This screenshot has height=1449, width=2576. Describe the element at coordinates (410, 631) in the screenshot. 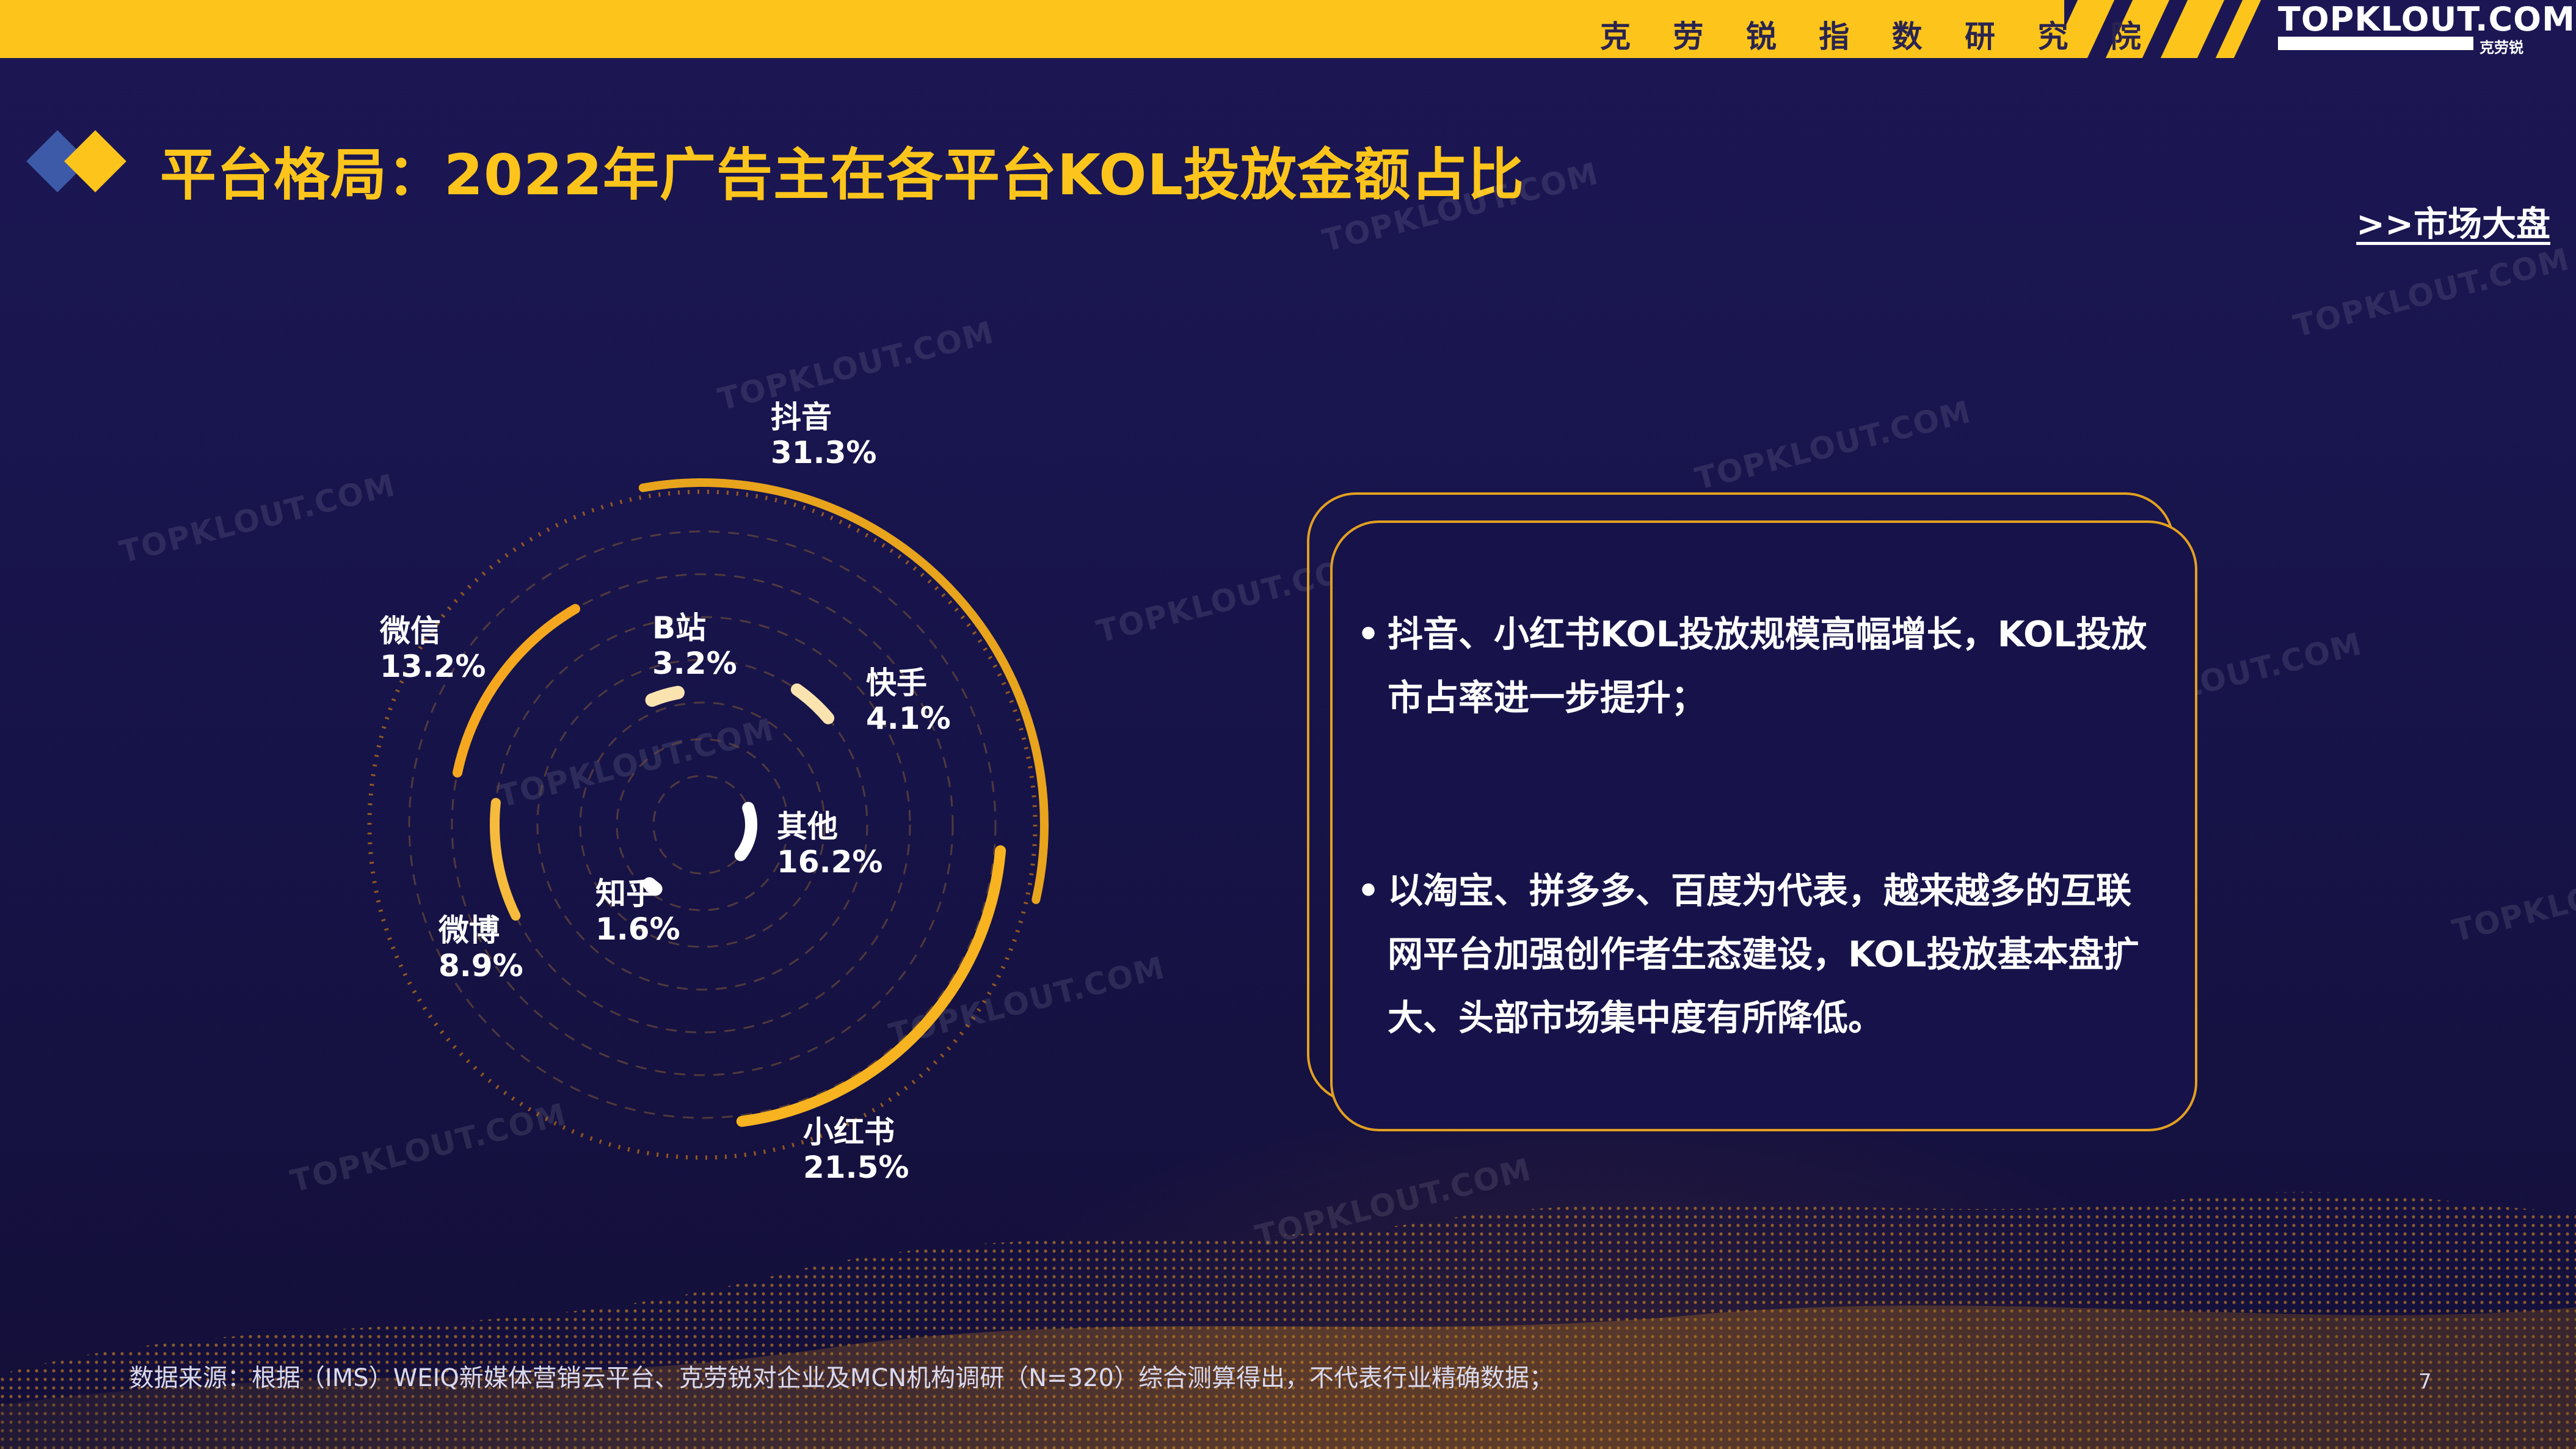

I see `label-name: 微信` at that location.